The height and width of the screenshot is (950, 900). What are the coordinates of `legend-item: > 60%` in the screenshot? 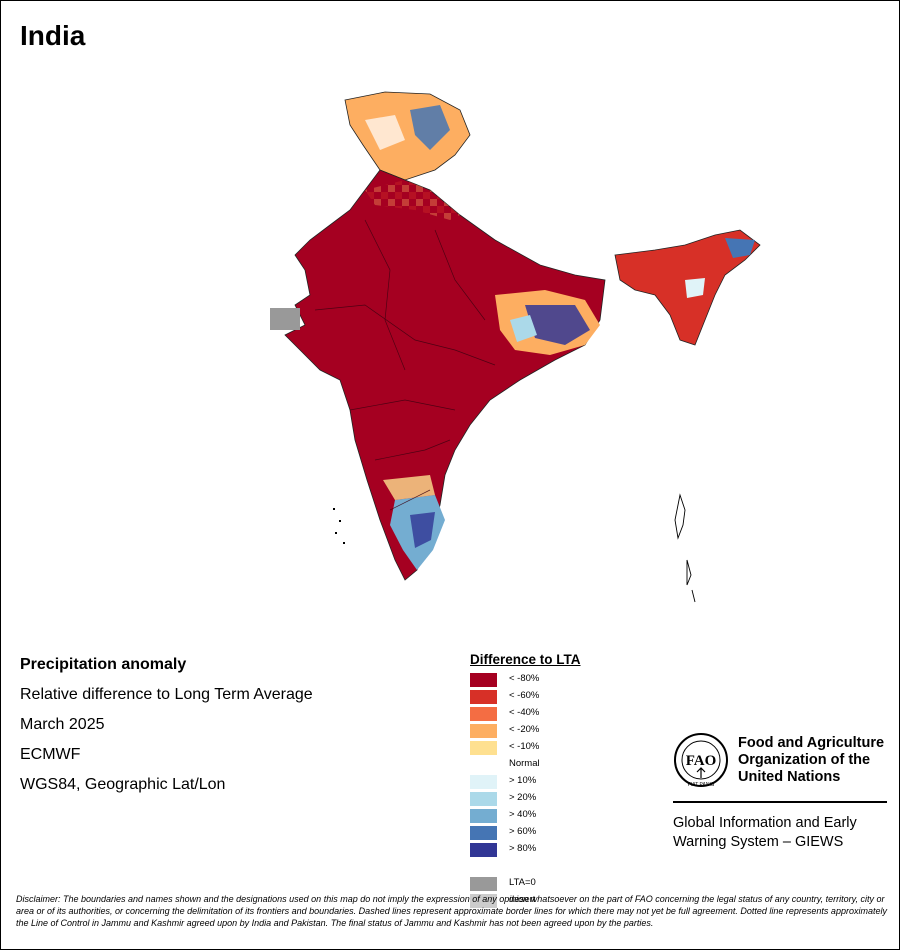 It's located at (550, 832).